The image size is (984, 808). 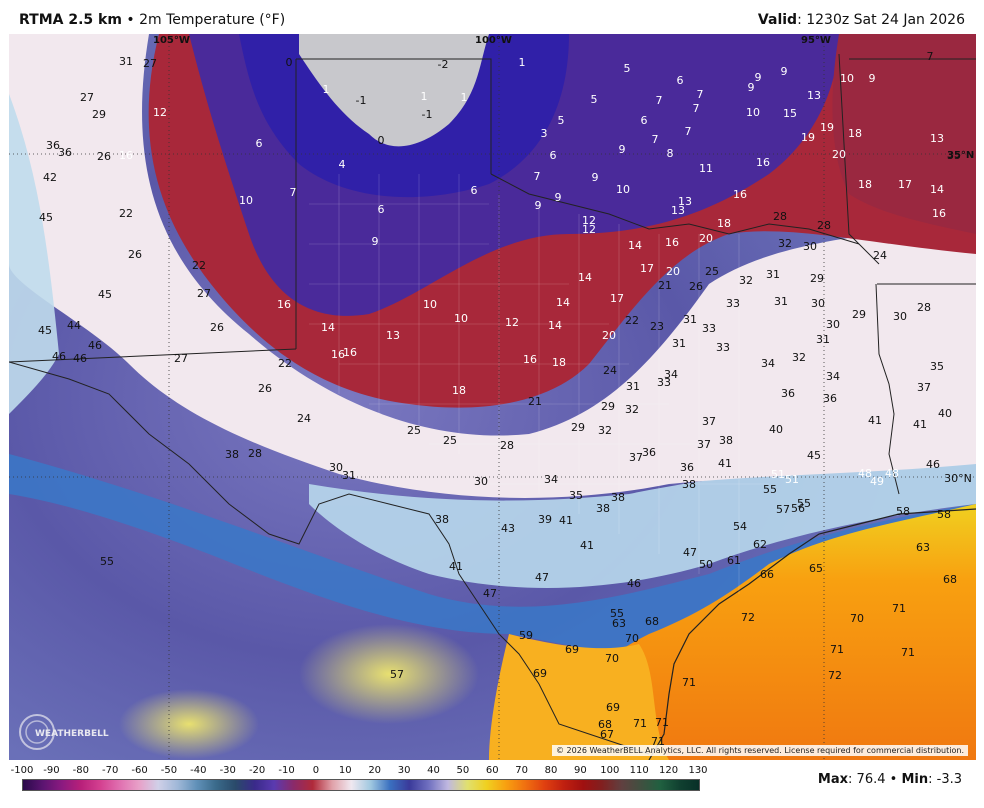 What do you see at coordinates (619, 623) in the screenshot?
I see `temp-label: 63` at bounding box center [619, 623].